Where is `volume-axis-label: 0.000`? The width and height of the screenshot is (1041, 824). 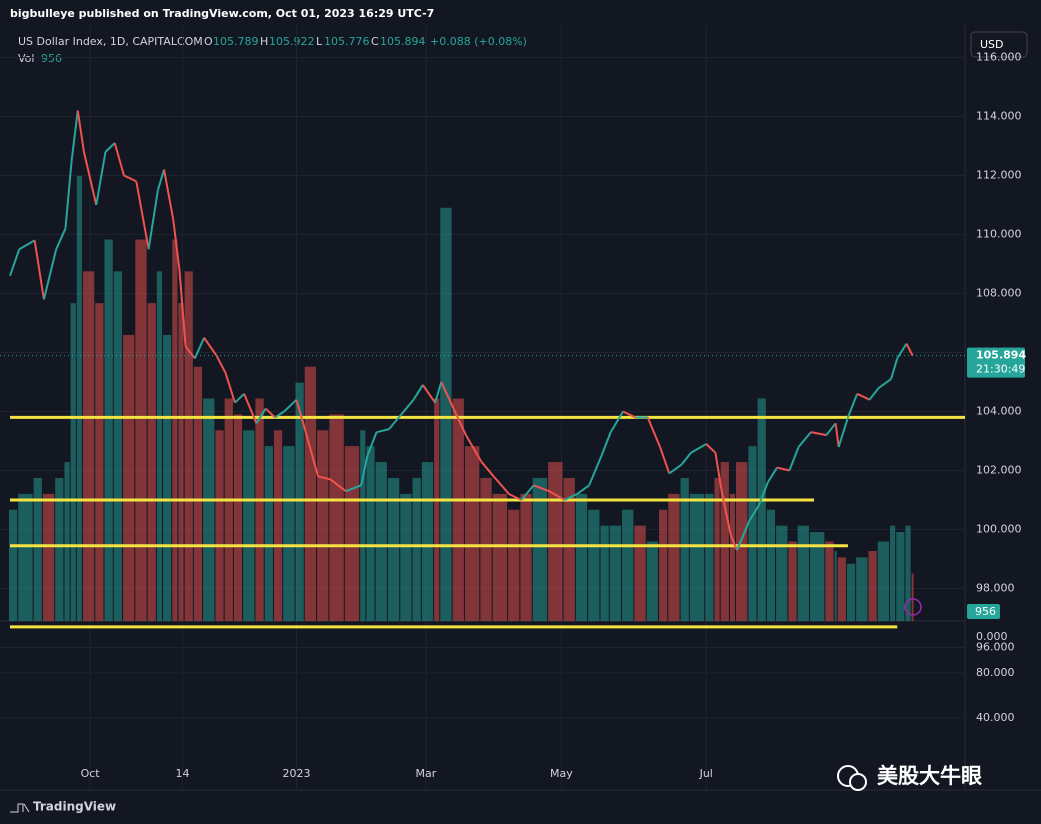 volume-axis-label: 0.000 is located at coordinates (992, 636).